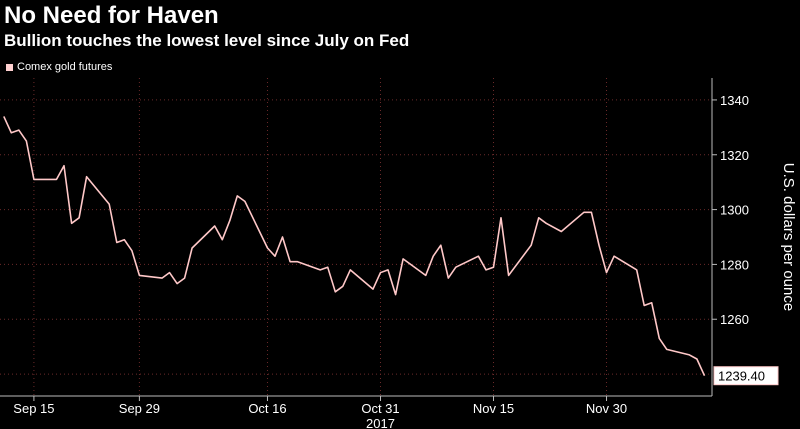  Describe the element at coordinates (380, 422) in the screenshot. I see `x-year-label: 2017` at that location.